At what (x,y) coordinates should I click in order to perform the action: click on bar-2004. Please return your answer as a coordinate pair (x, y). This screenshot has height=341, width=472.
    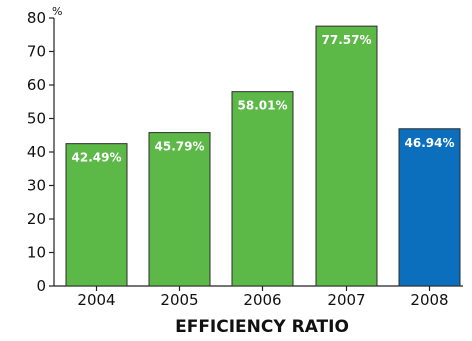
    Looking at the image, I should click on (96, 215).